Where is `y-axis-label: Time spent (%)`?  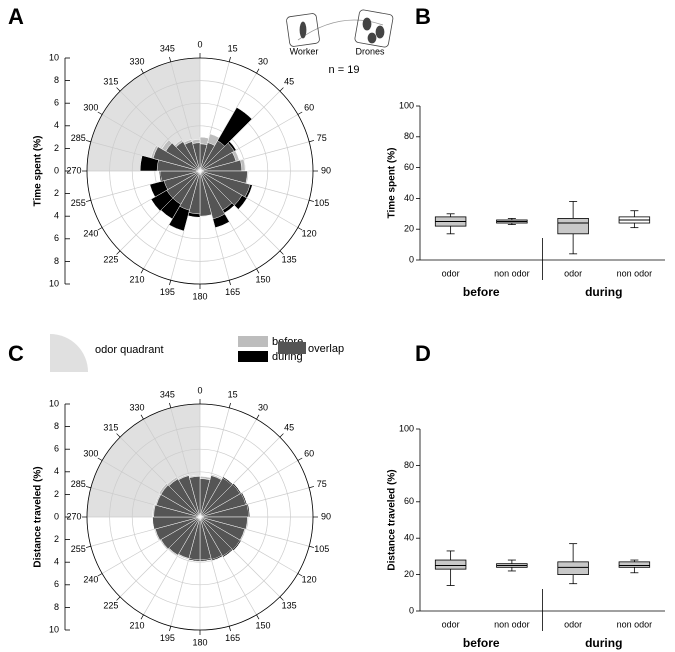
y-axis-label: Time spent (%) is located at coordinates (392, 183).